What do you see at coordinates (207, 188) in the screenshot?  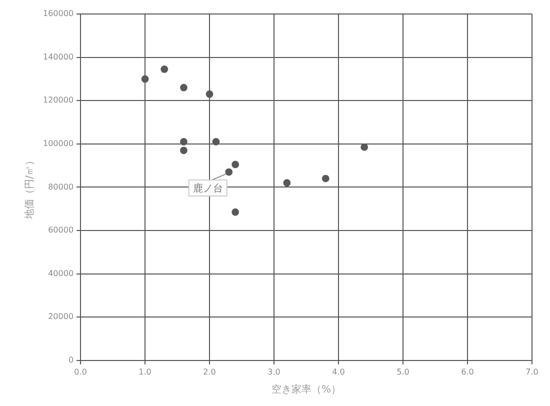 I see `annotation: 鹿ノ台` at bounding box center [207, 188].